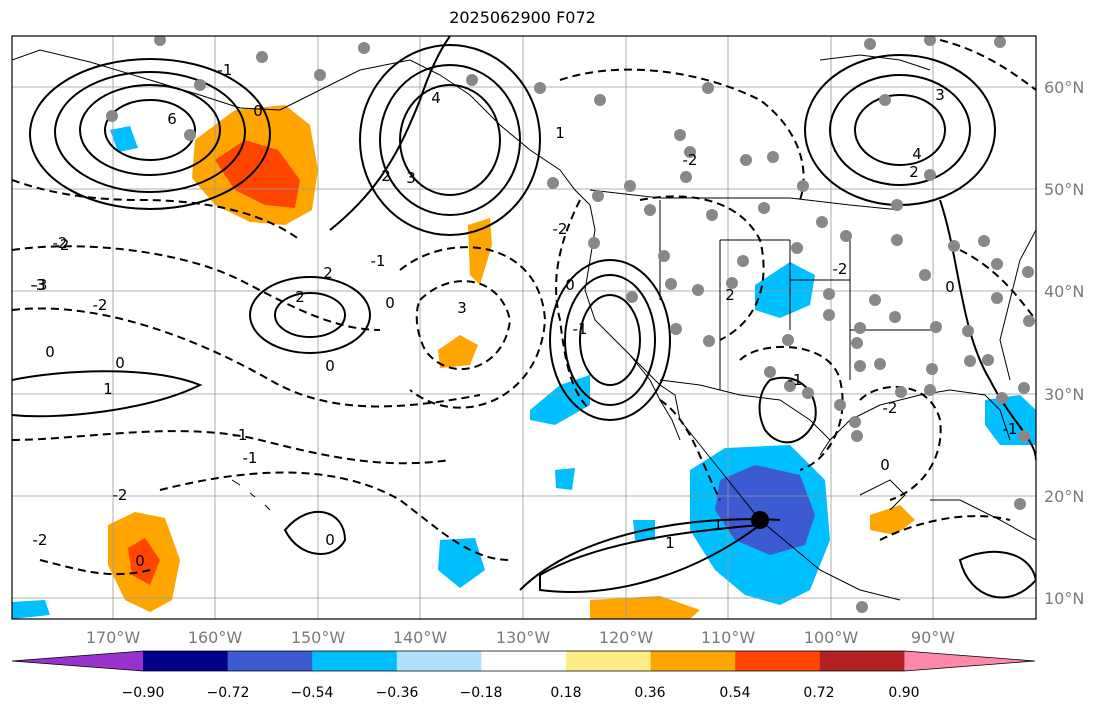 The height and width of the screenshot is (712, 1105). Describe the element at coordinates (903, 693) in the screenshot. I see `colorbar-label: 0.90` at that location.